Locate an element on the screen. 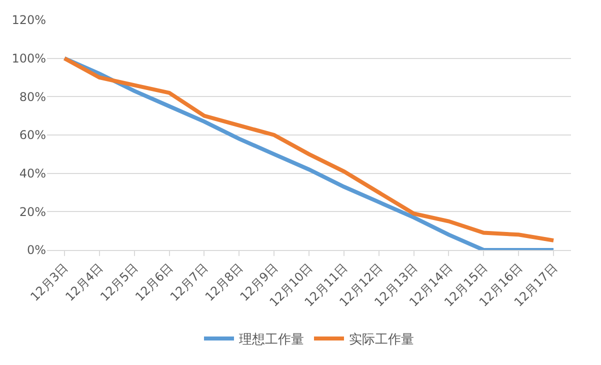 The height and width of the screenshot is (365, 601). y-tick-label: 40% is located at coordinates (32, 173).